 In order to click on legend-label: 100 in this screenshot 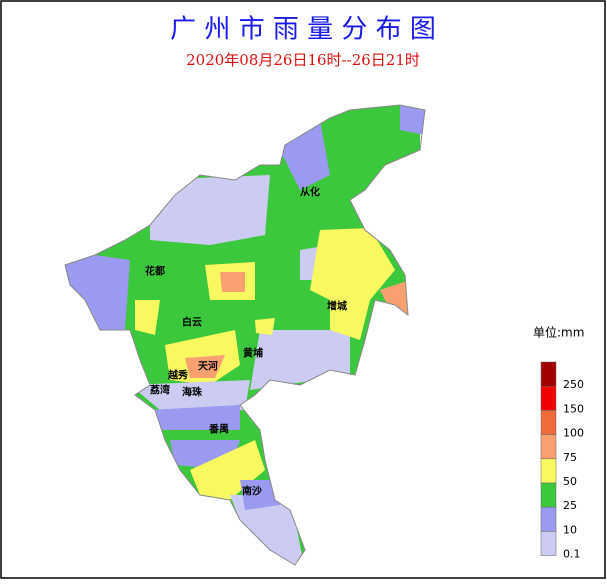, I will do `click(573, 433)`.